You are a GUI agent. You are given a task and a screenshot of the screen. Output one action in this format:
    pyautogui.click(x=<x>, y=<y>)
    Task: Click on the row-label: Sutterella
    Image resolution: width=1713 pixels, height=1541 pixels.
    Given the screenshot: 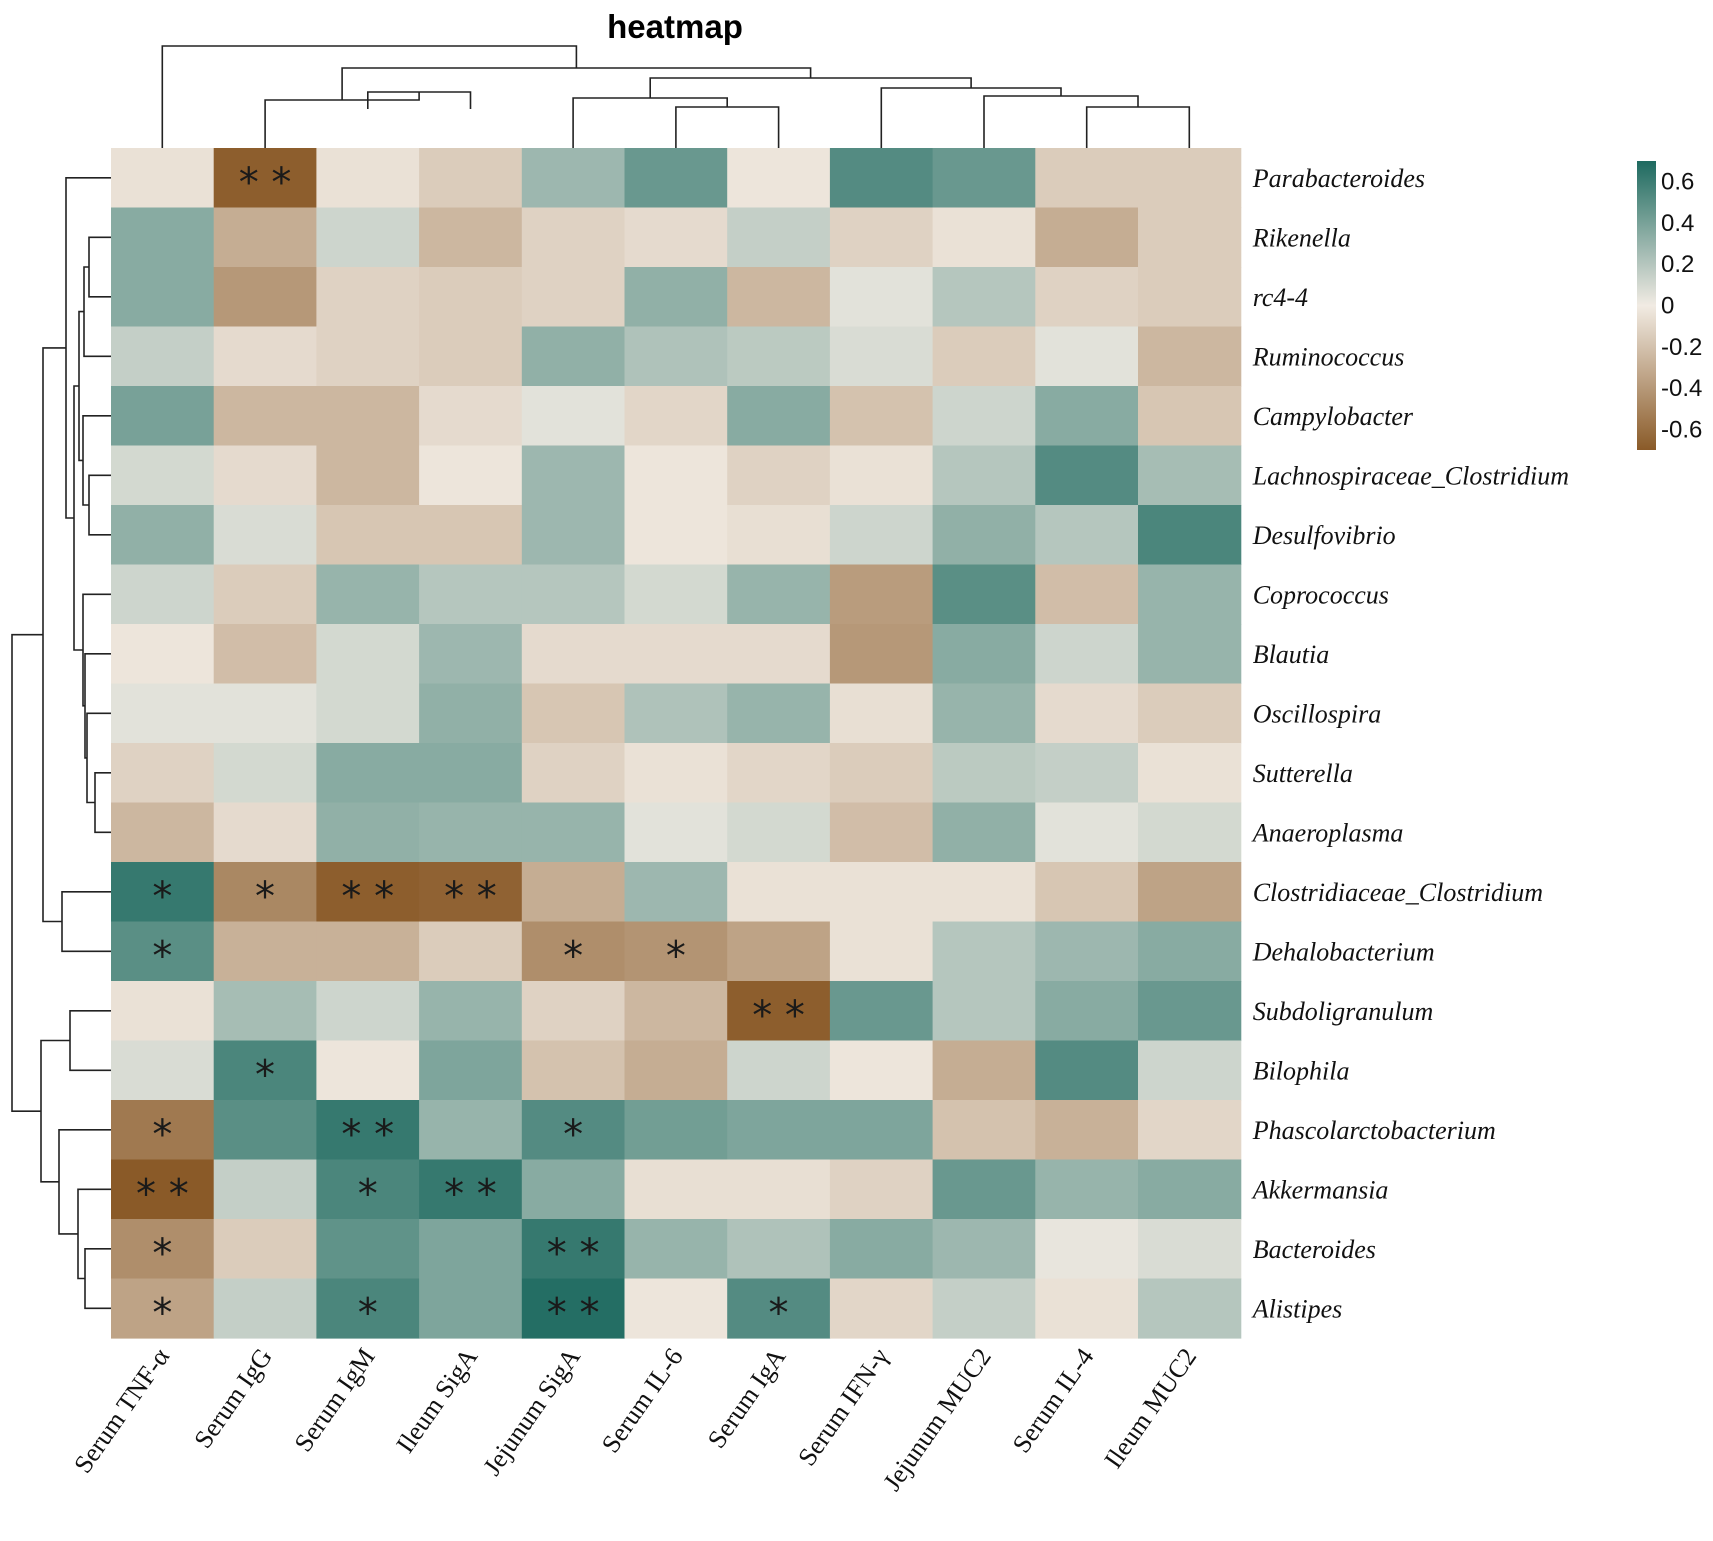 What is the action you would take?
    pyautogui.click(x=1303, y=773)
    